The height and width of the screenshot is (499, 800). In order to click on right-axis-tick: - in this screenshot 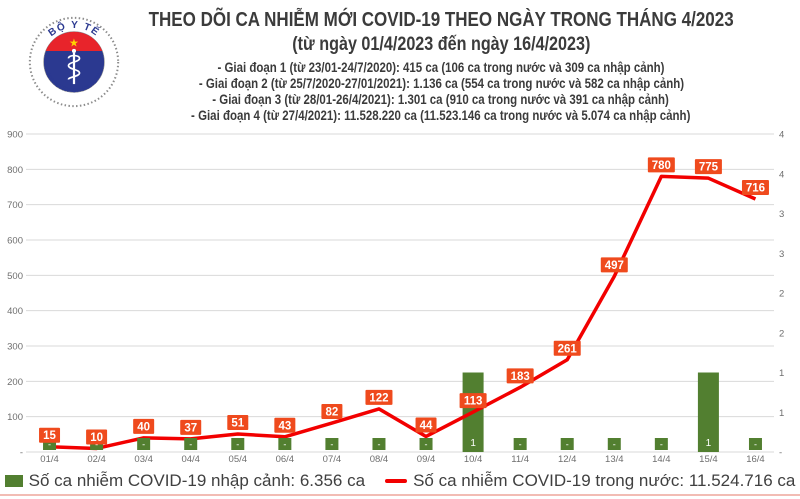, I will do `click(780, 453)`.